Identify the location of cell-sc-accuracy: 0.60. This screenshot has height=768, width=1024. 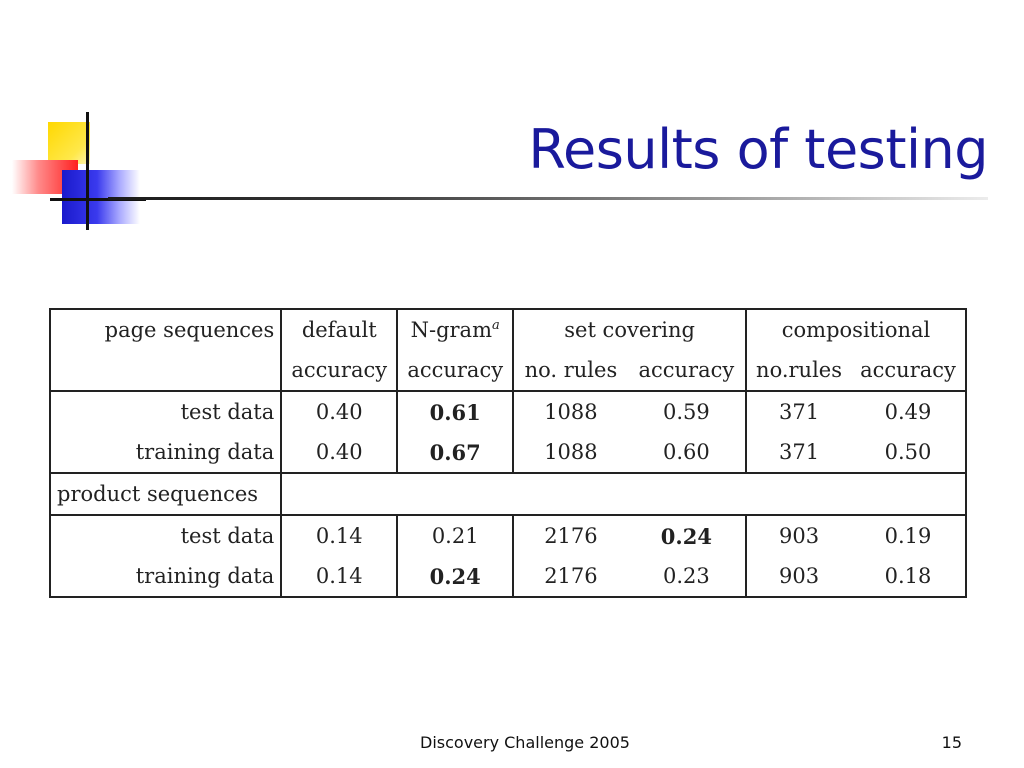
(687, 452).